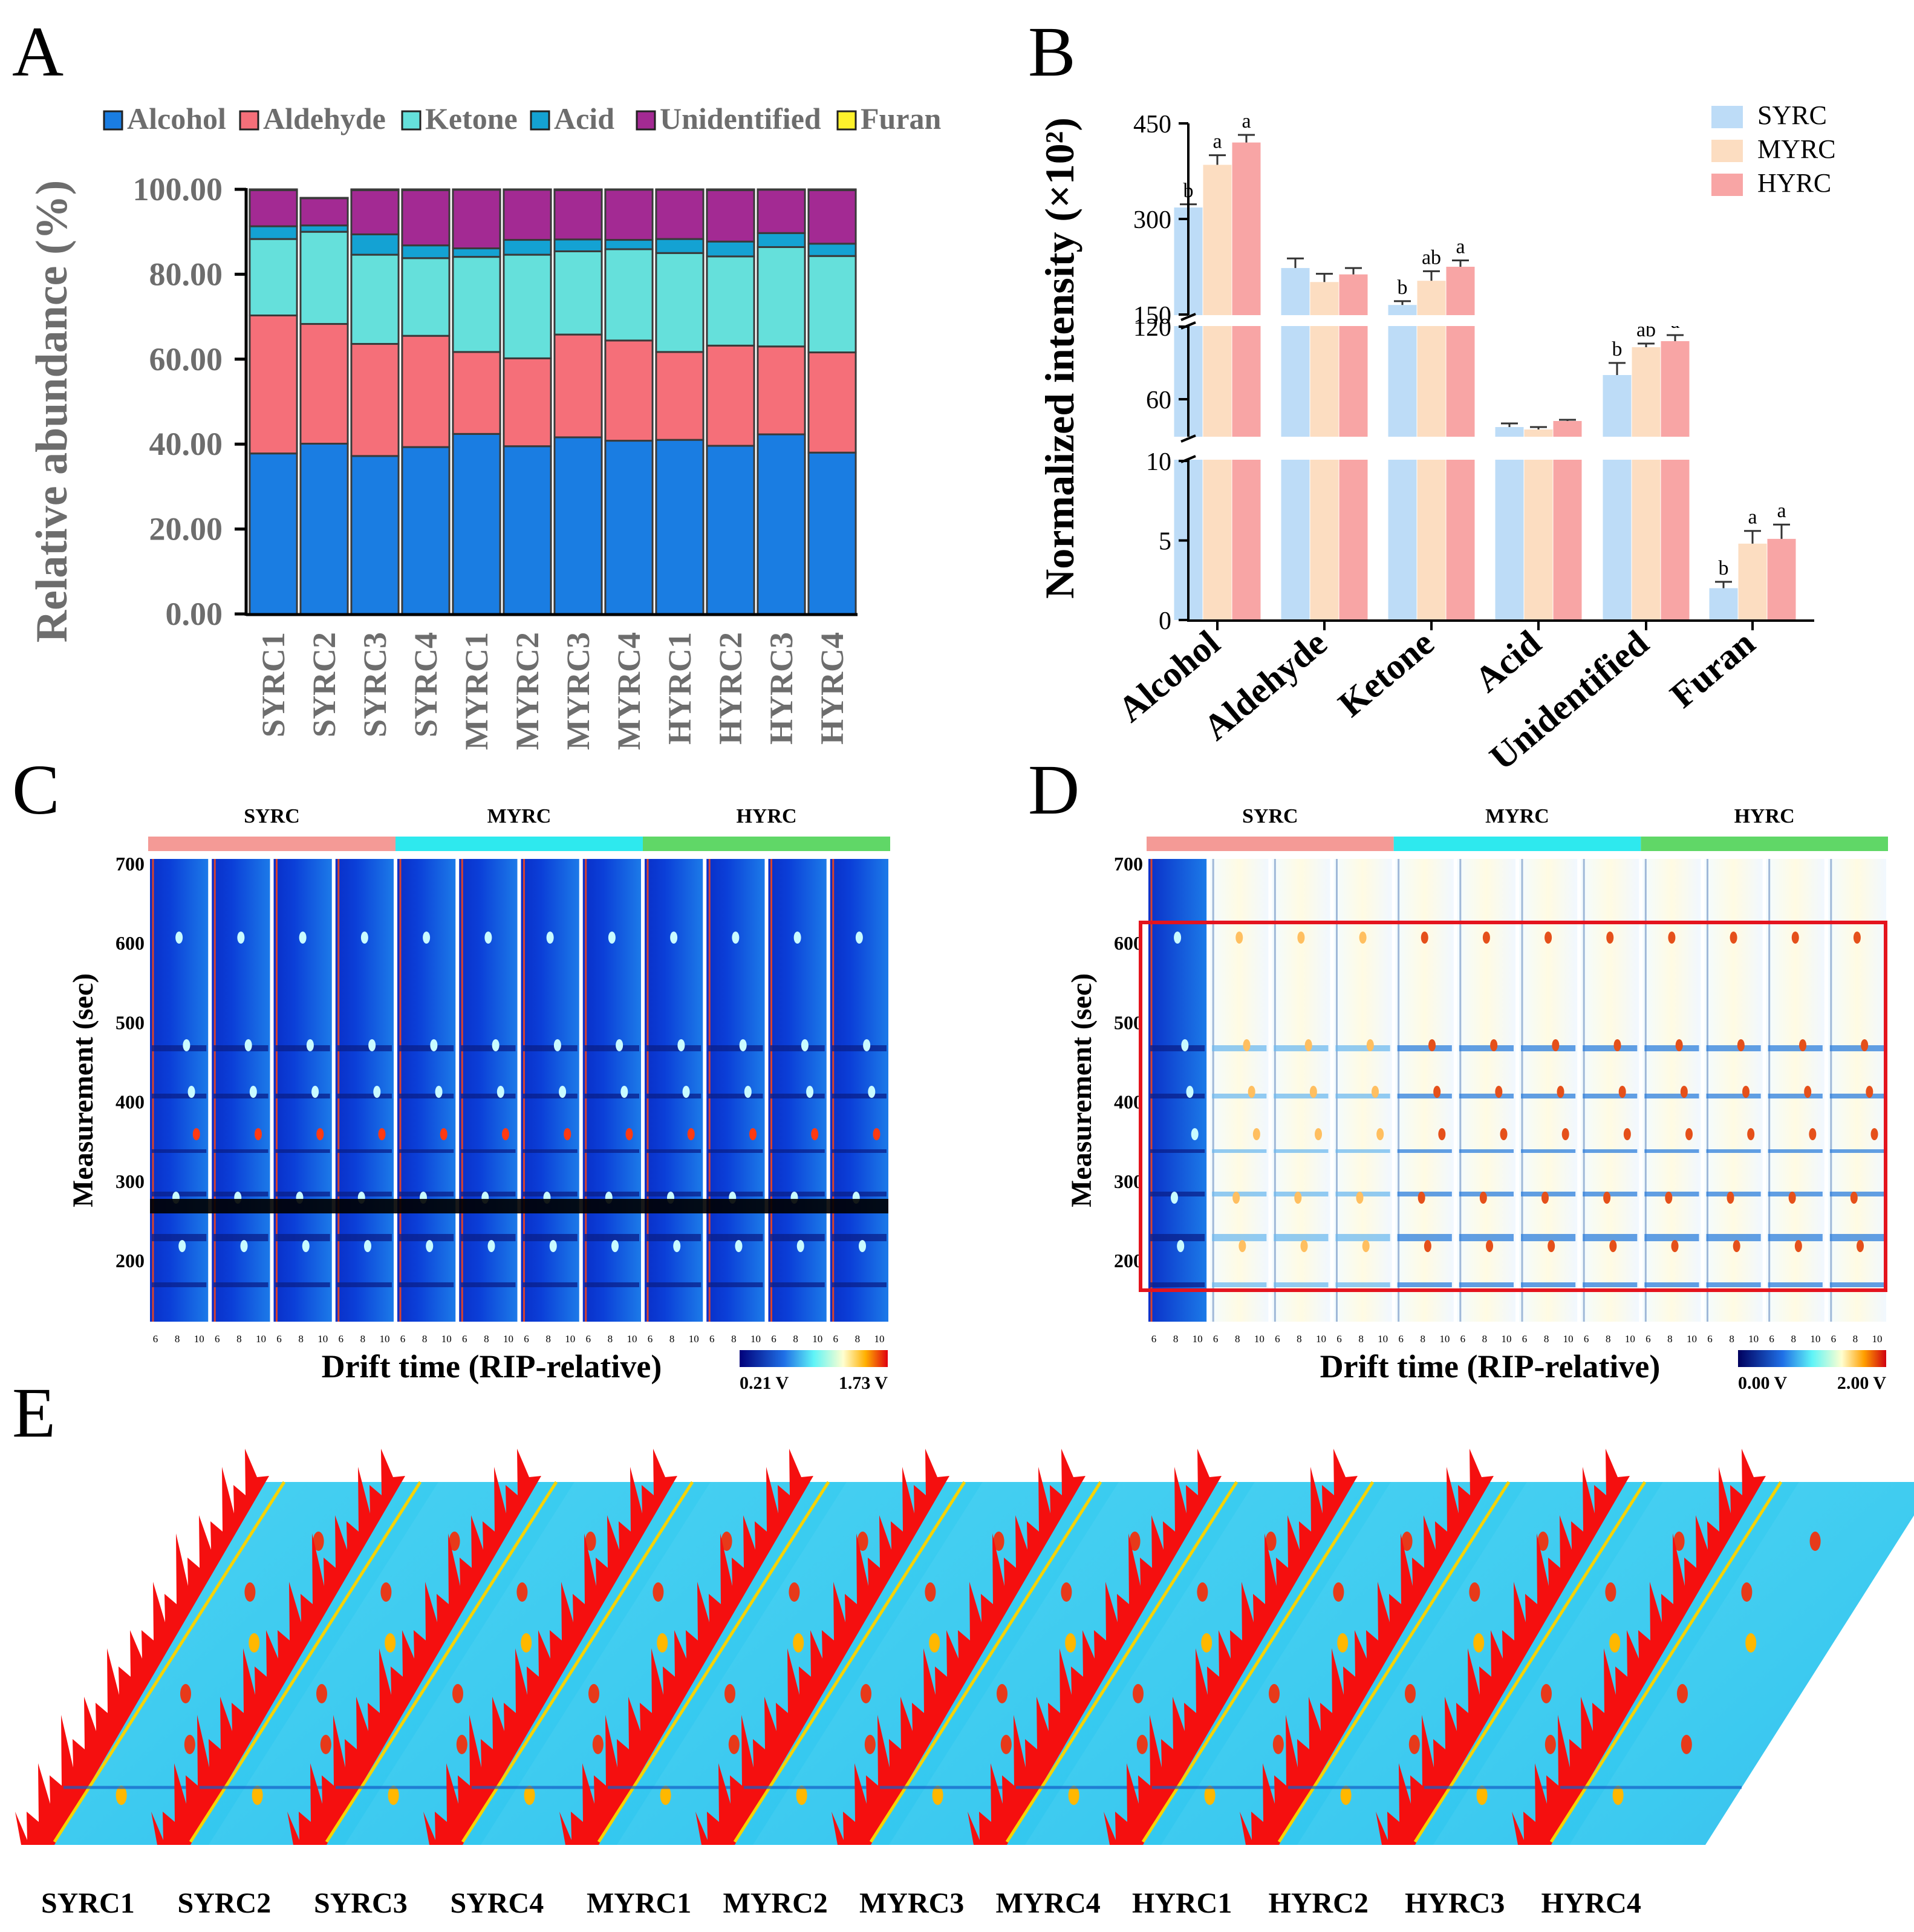 This screenshot has height=1932, width=1914. What do you see at coordinates (1877, 1339) in the screenshot?
I see `d-xtick-12-2: 10` at bounding box center [1877, 1339].